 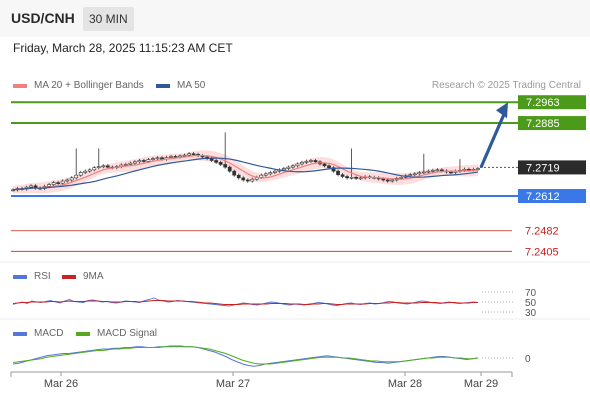 What do you see at coordinates (543, 197) in the screenshot?
I see `support-label: 7.2612` at bounding box center [543, 197].